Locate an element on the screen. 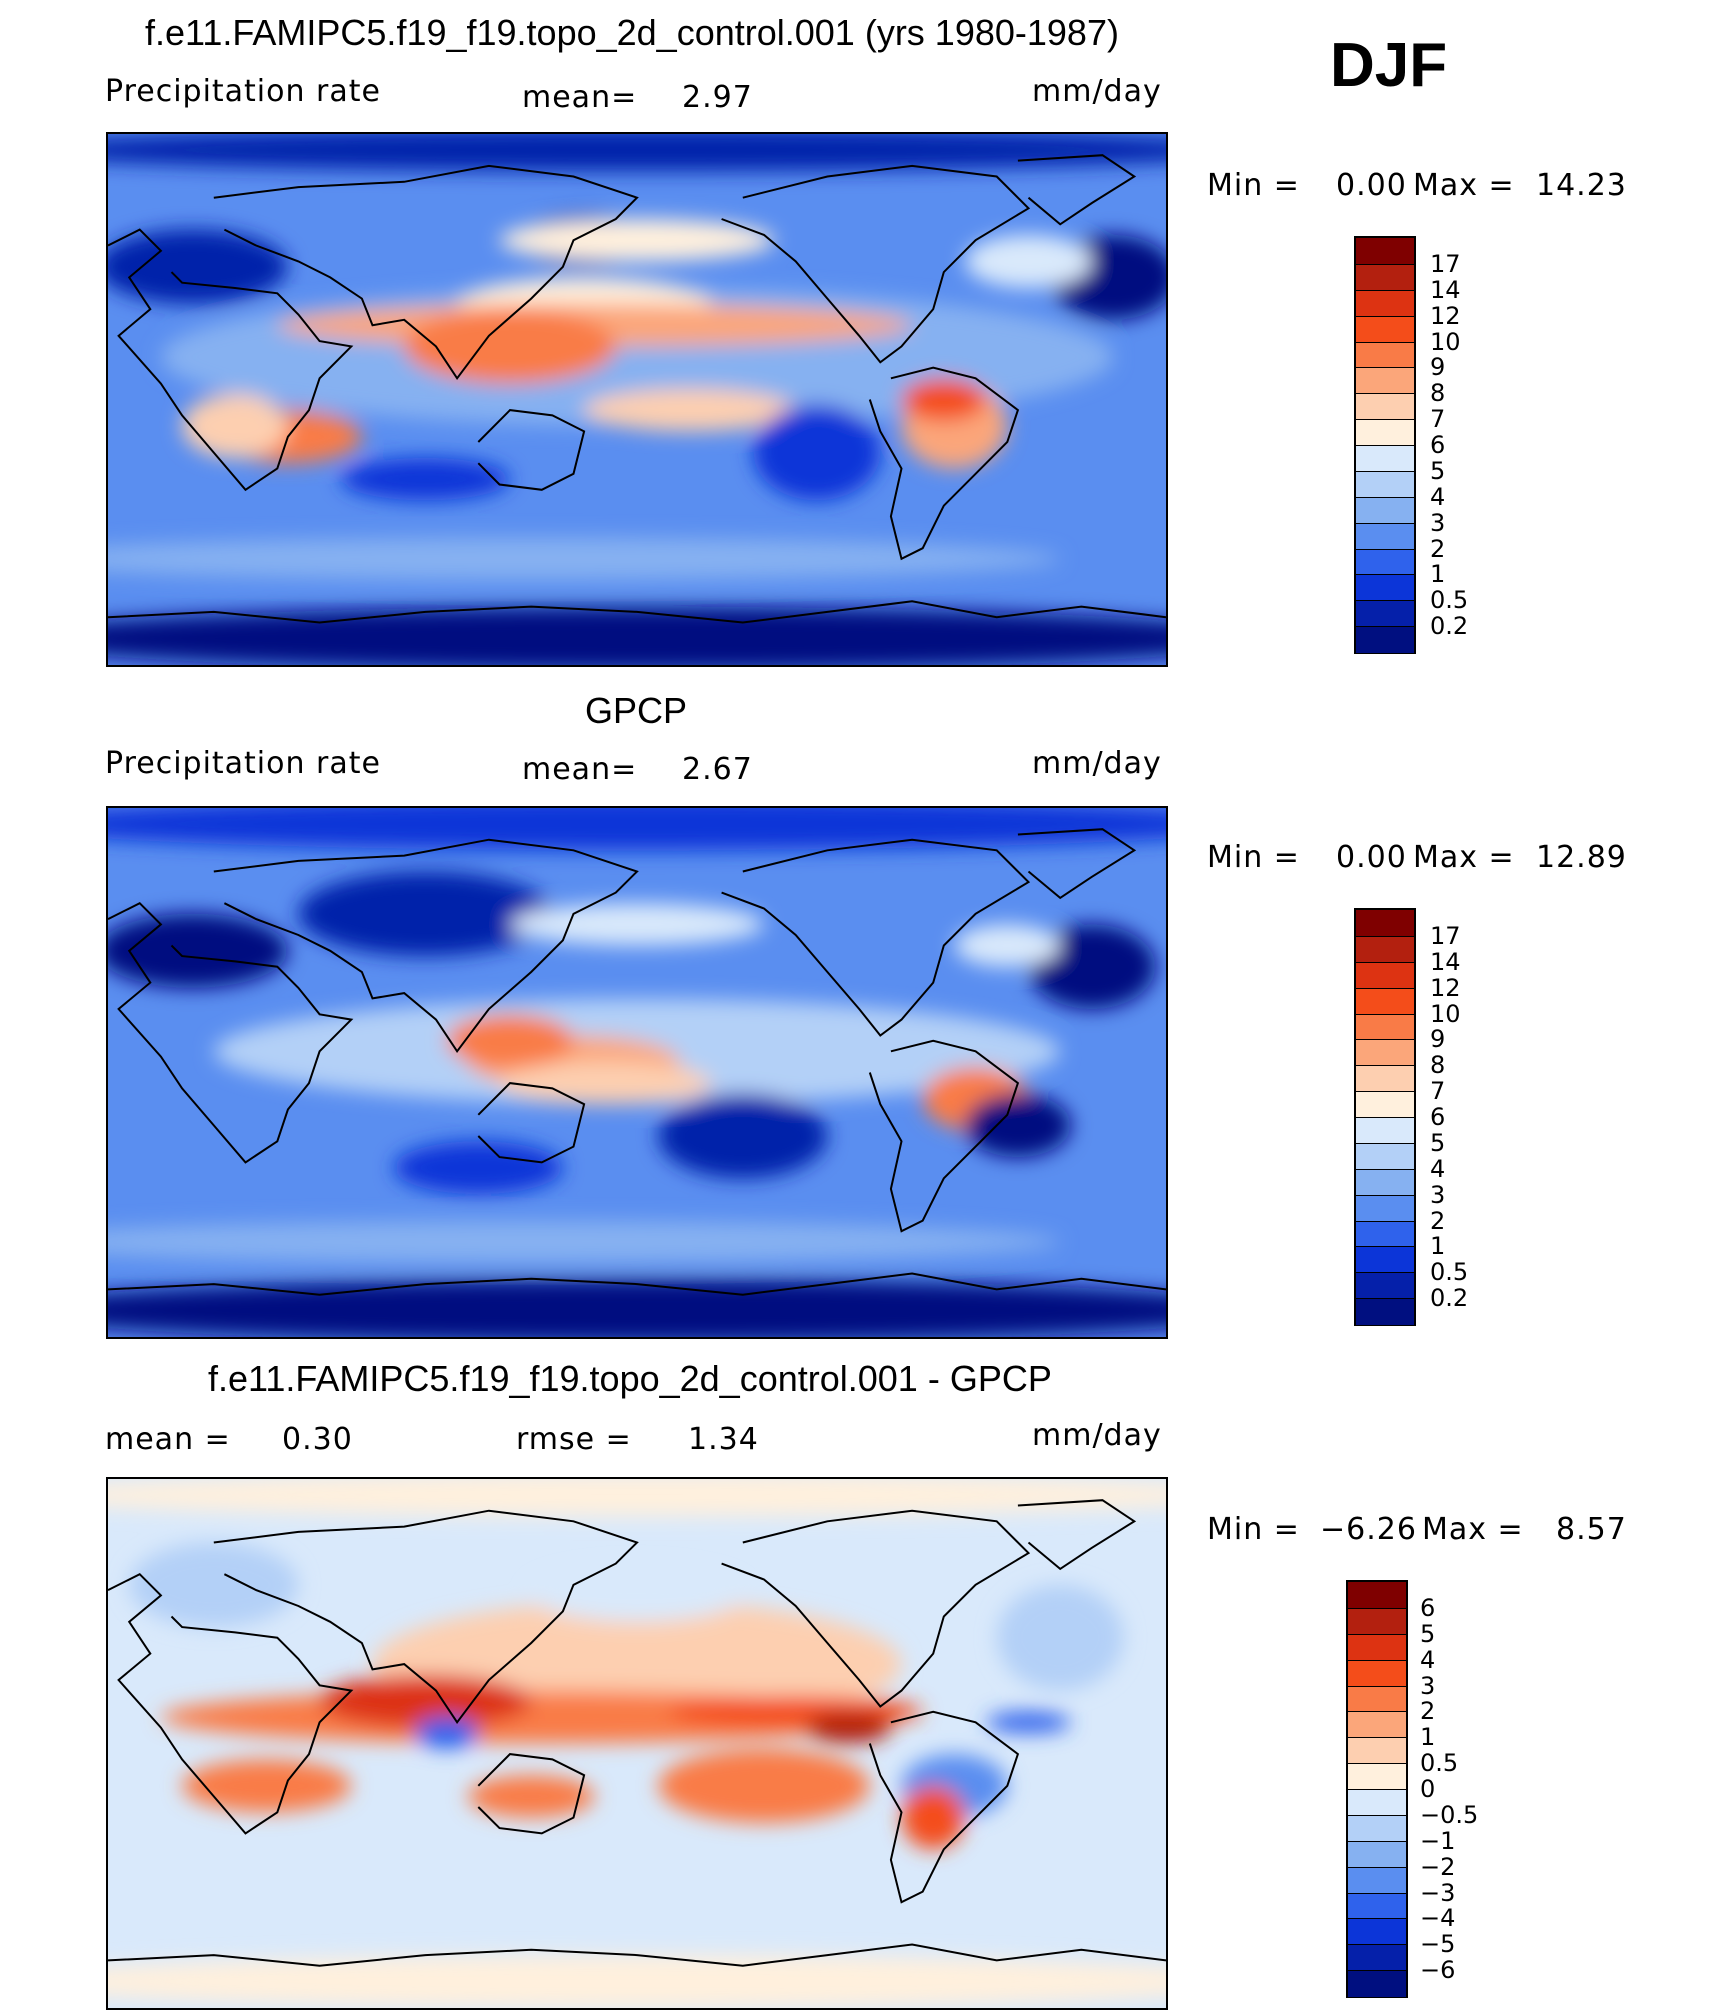  panel-1-min-value: 0.00 is located at coordinates (1371, 185).